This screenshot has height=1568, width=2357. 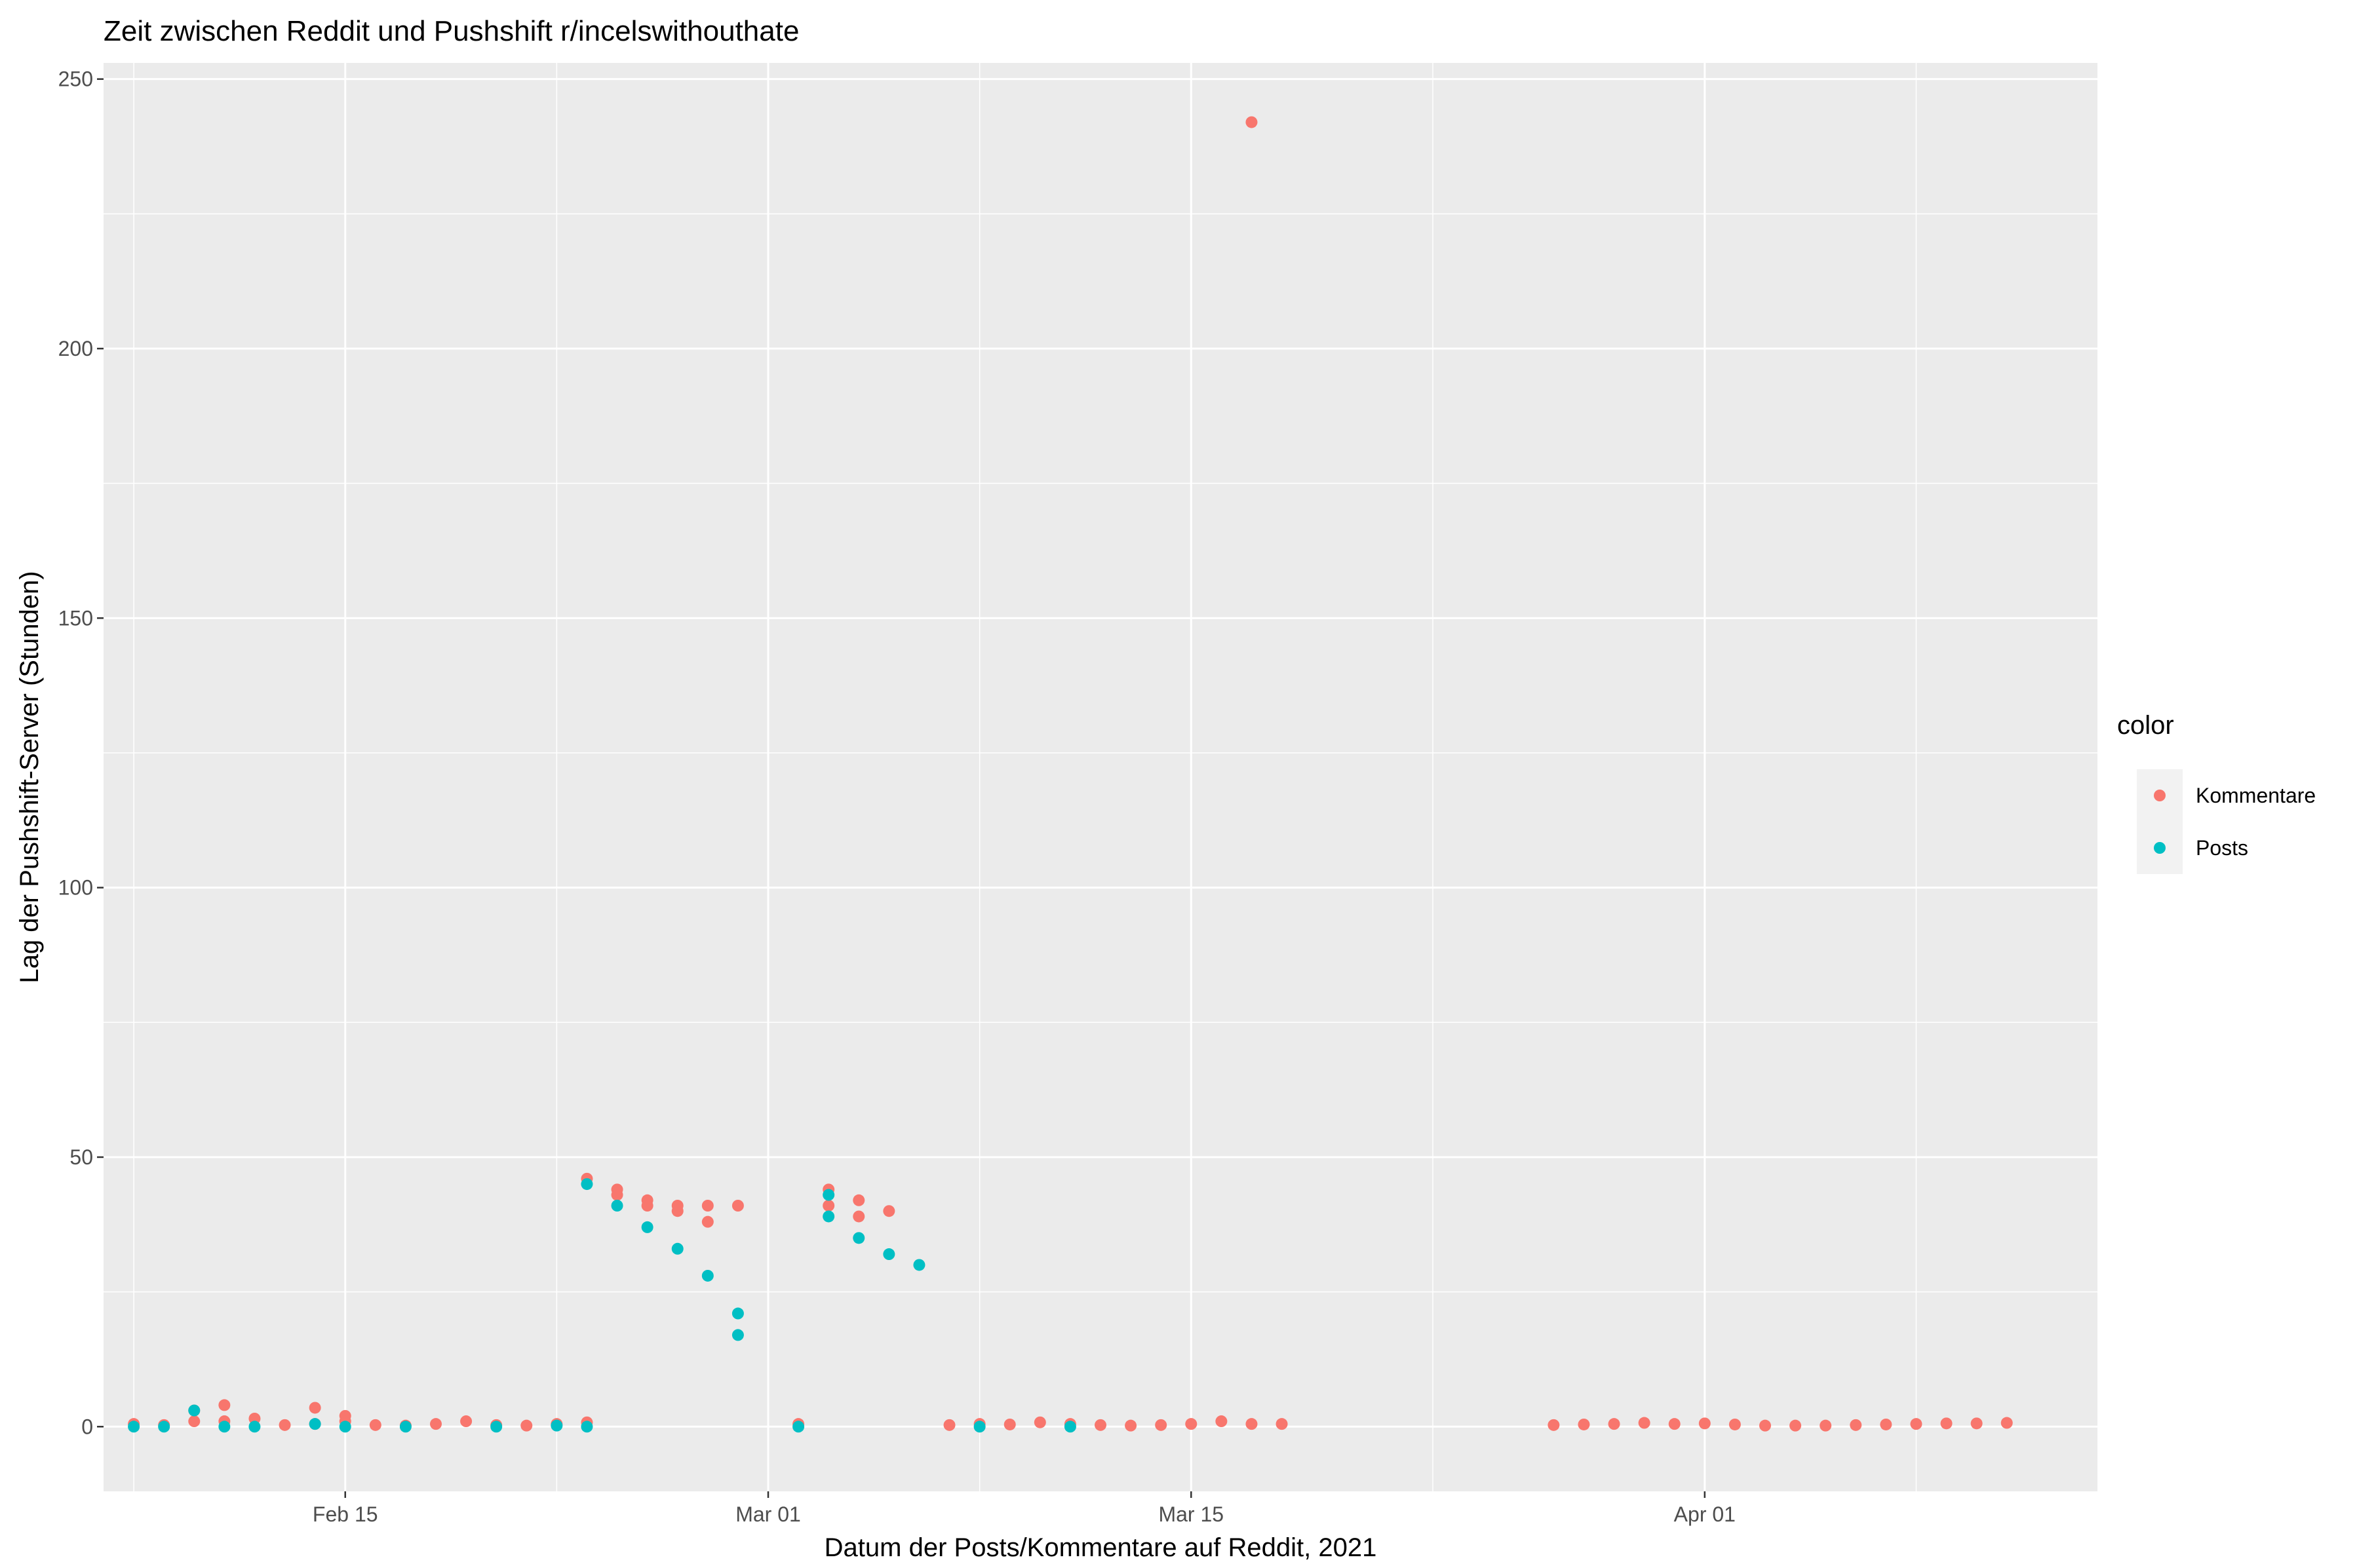 What do you see at coordinates (1024, 1509) in the screenshot?
I see `x-axis: Feb 15 Mar 01 Mar 15 Apr 01` at bounding box center [1024, 1509].